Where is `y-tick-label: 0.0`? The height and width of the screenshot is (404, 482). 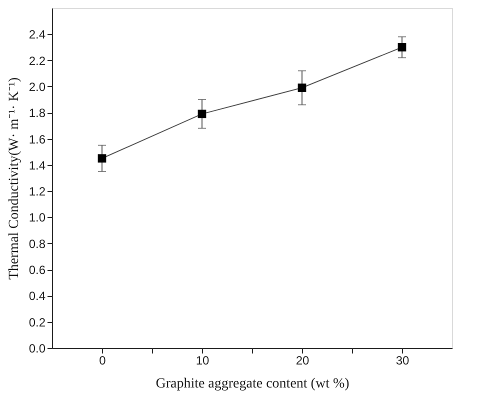 y-tick-label: 0.0 is located at coordinates (37, 349).